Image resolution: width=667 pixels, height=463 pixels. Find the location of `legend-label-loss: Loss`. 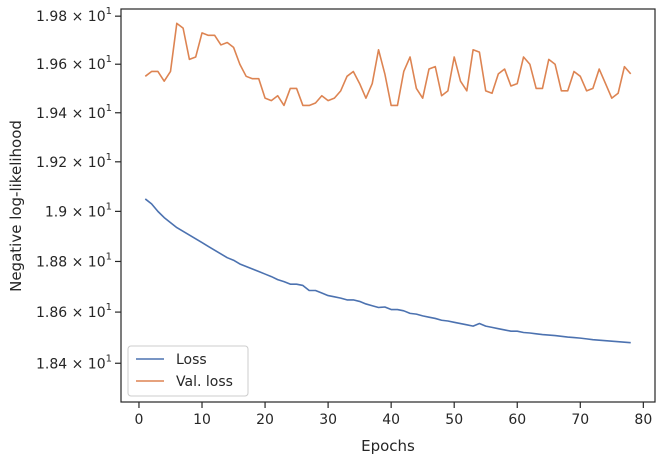

legend-label-loss: Loss is located at coordinates (191, 360).